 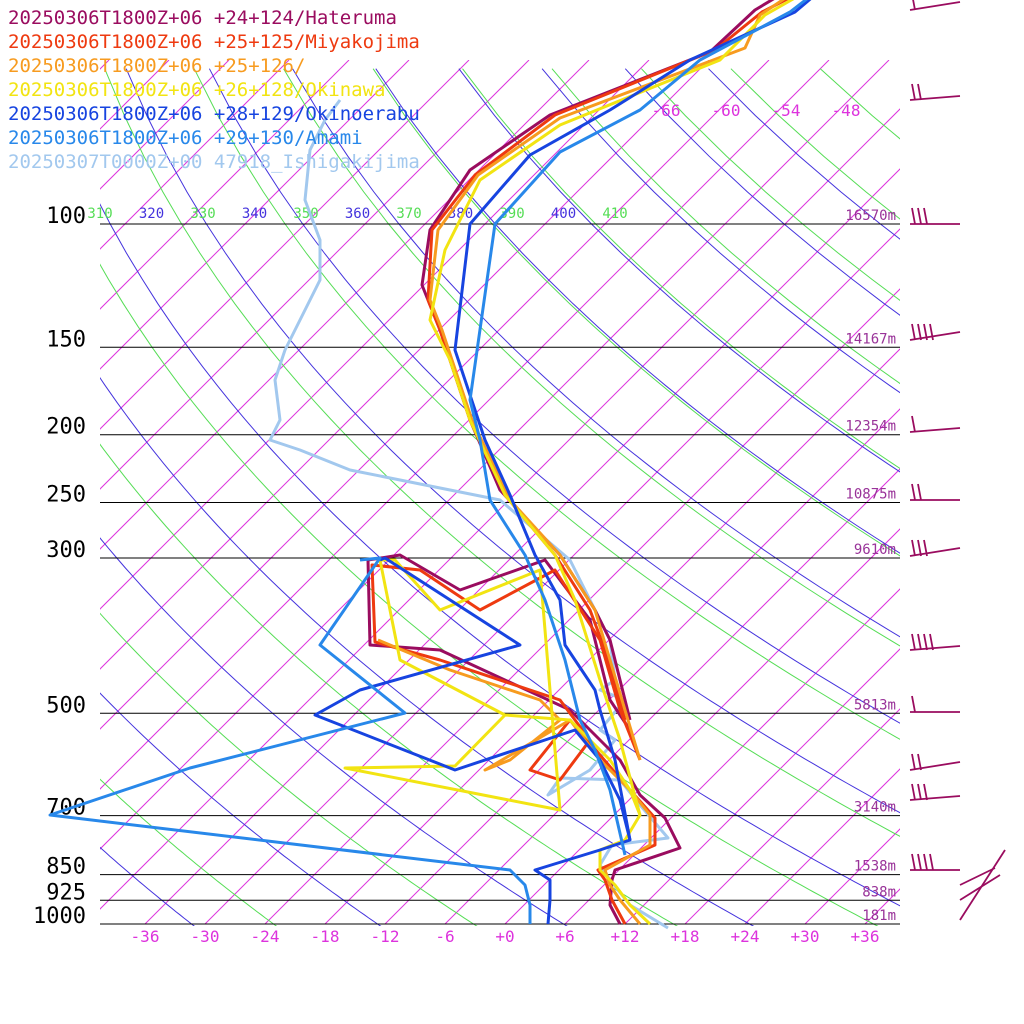 What do you see at coordinates (870, 216) in the screenshot?
I see `height-label: 16570m` at bounding box center [870, 216].